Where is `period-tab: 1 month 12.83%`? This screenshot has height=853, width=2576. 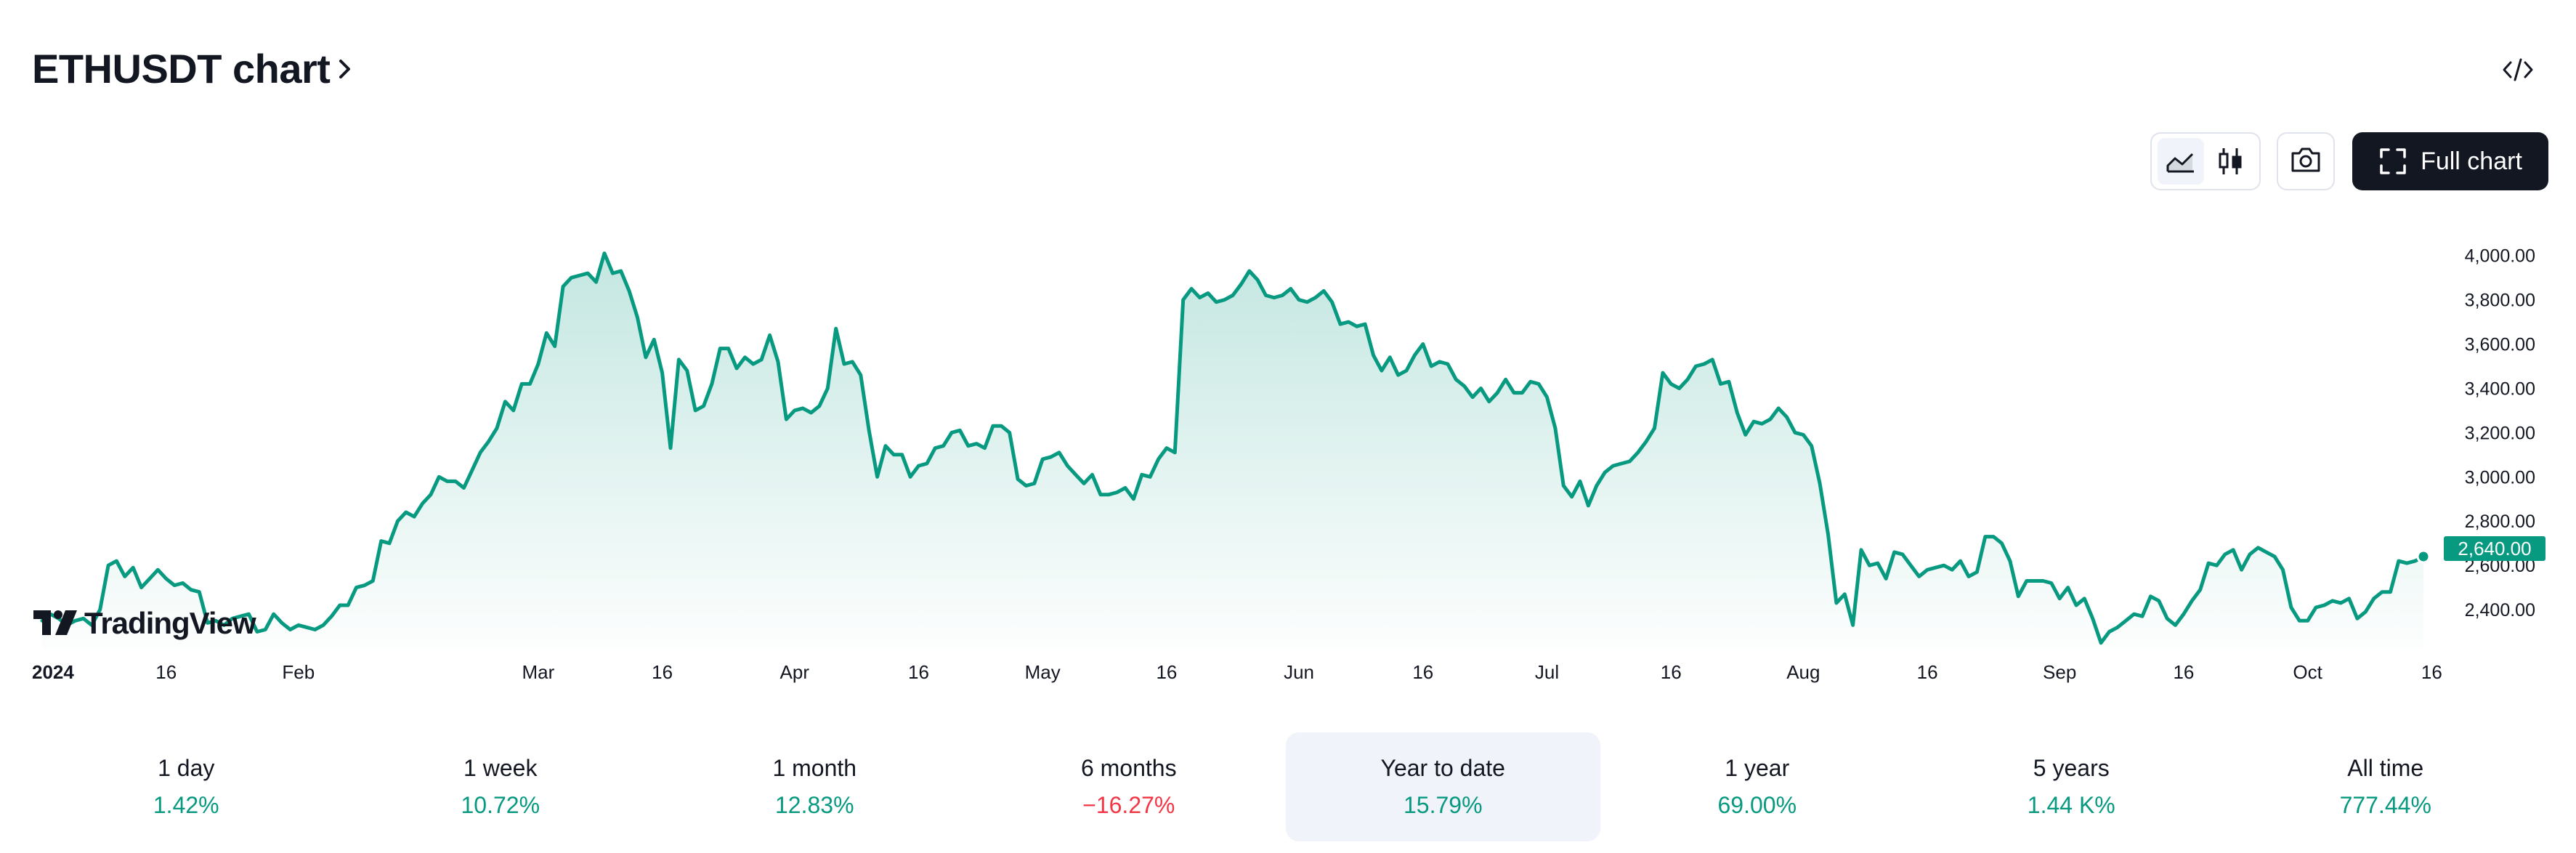
period-tab: 1 month 12.83% is located at coordinates (814, 786).